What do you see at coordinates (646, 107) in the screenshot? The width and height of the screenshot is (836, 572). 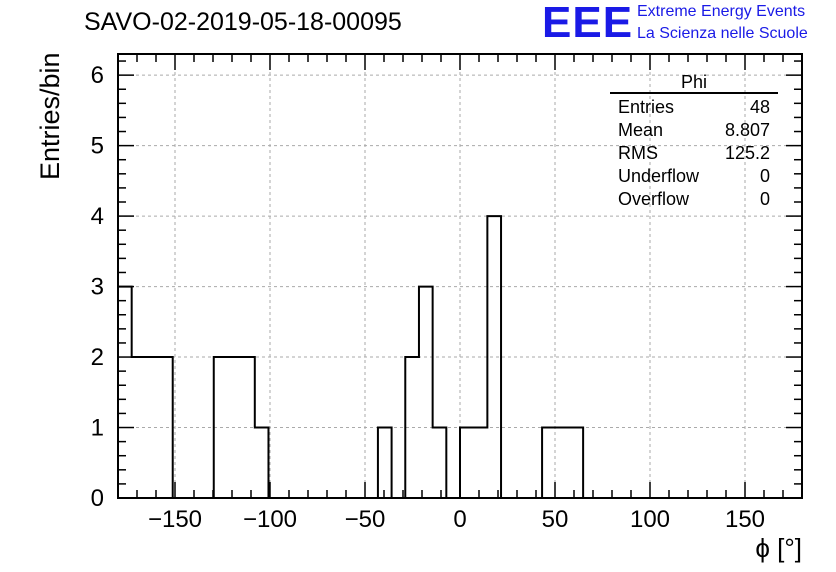 I see `stats-label: Entries` at bounding box center [646, 107].